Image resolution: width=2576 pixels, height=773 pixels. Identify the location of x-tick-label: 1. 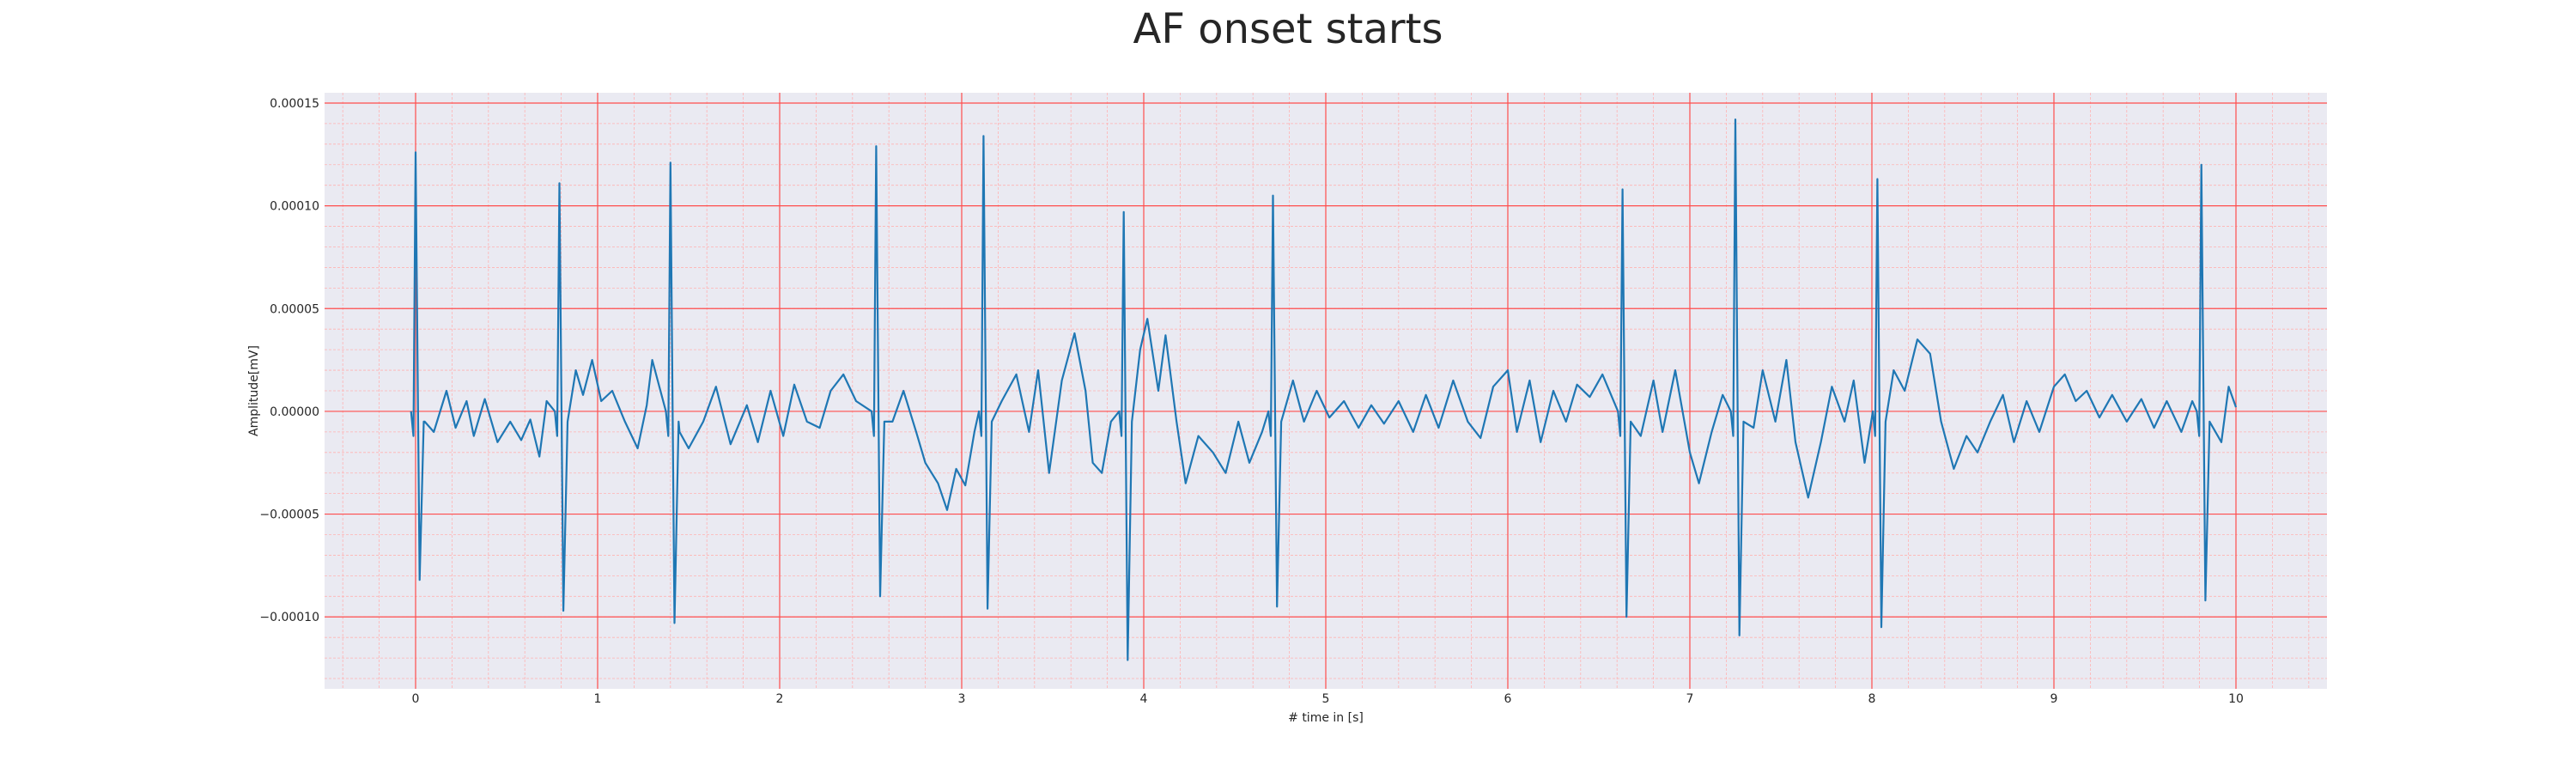
(598, 699).